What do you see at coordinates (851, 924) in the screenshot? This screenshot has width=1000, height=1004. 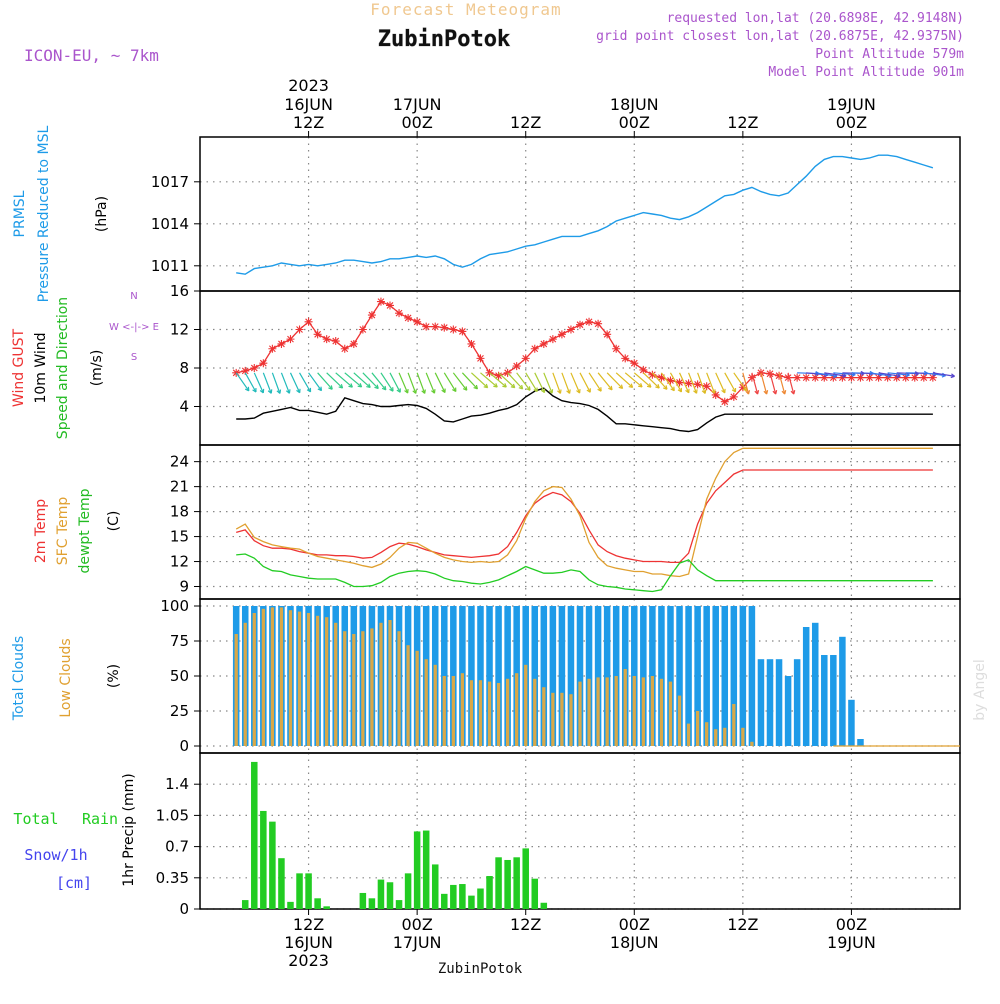 I see `bottom-axis-label: 00Z` at bounding box center [851, 924].